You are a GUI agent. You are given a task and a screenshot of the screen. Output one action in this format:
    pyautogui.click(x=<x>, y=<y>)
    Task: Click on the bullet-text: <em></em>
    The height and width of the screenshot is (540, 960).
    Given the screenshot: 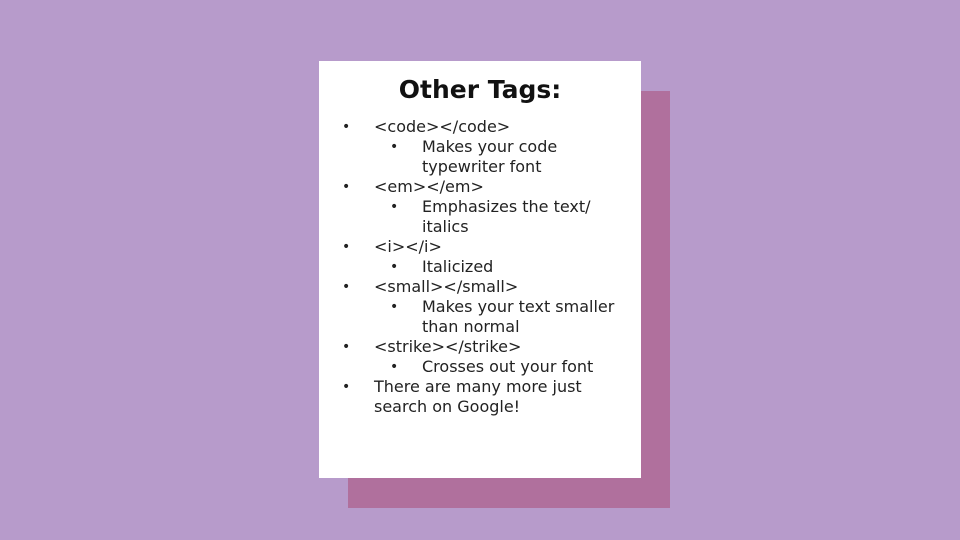 What is the action you would take?
    pyautogui.click(x=429, y=186)
    